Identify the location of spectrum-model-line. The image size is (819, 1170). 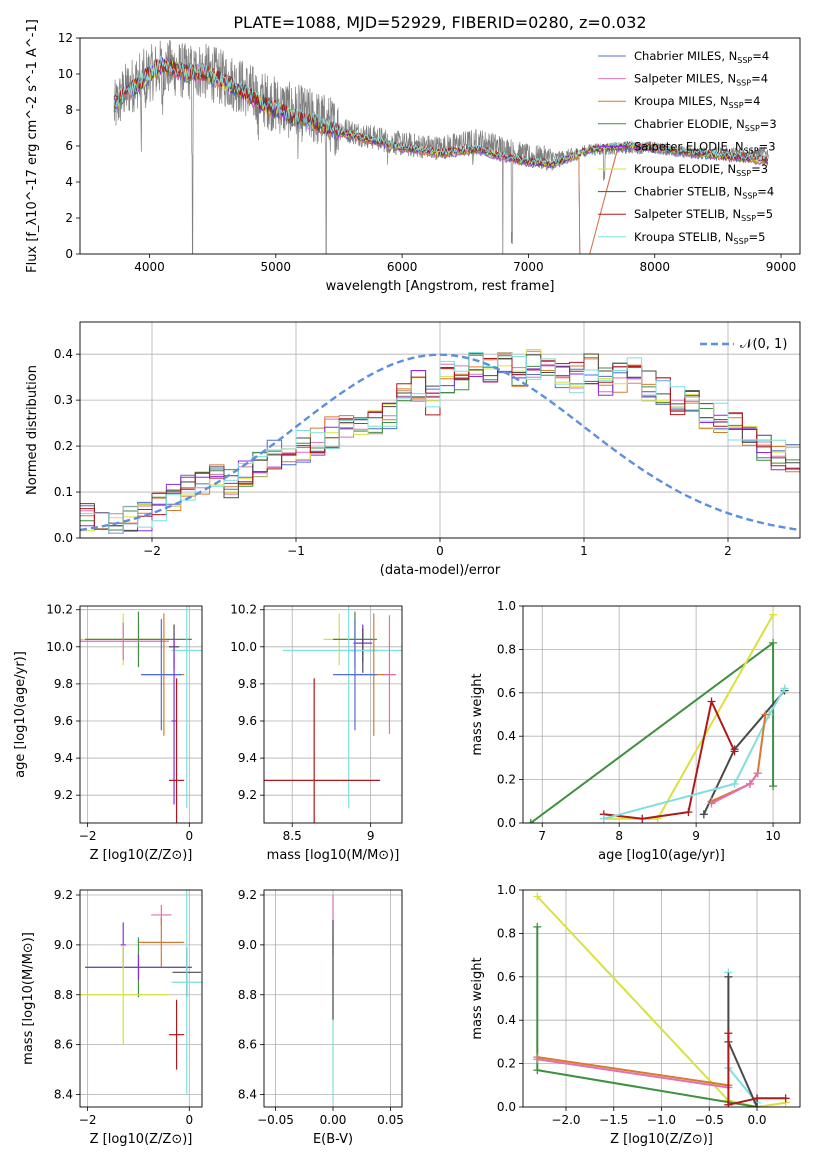
(441, 113).